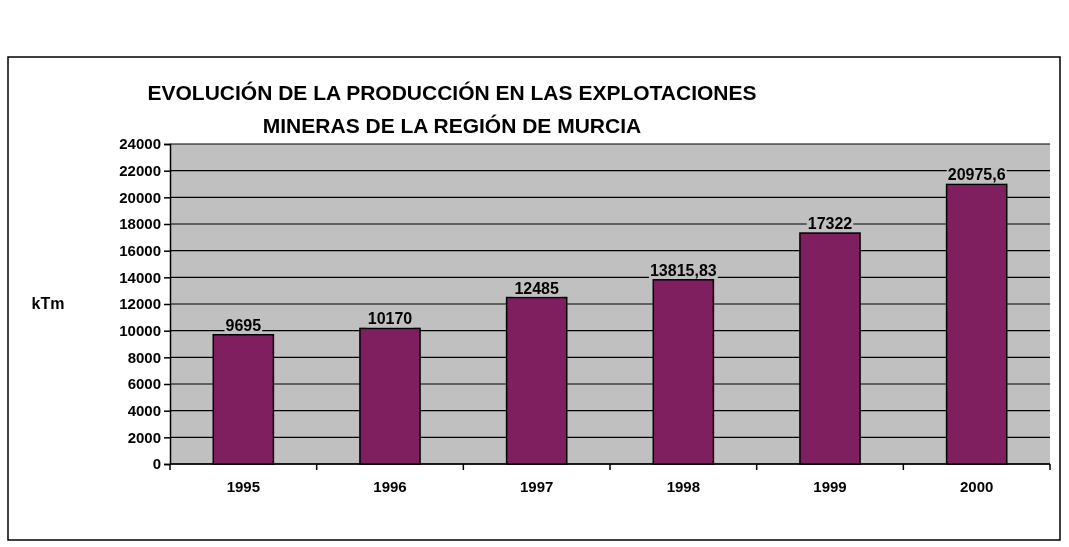  What do you see at coordinates (144, 384) in the screenshot?
I see `y-tick-label: 6000` at bounding box center [144, 384].